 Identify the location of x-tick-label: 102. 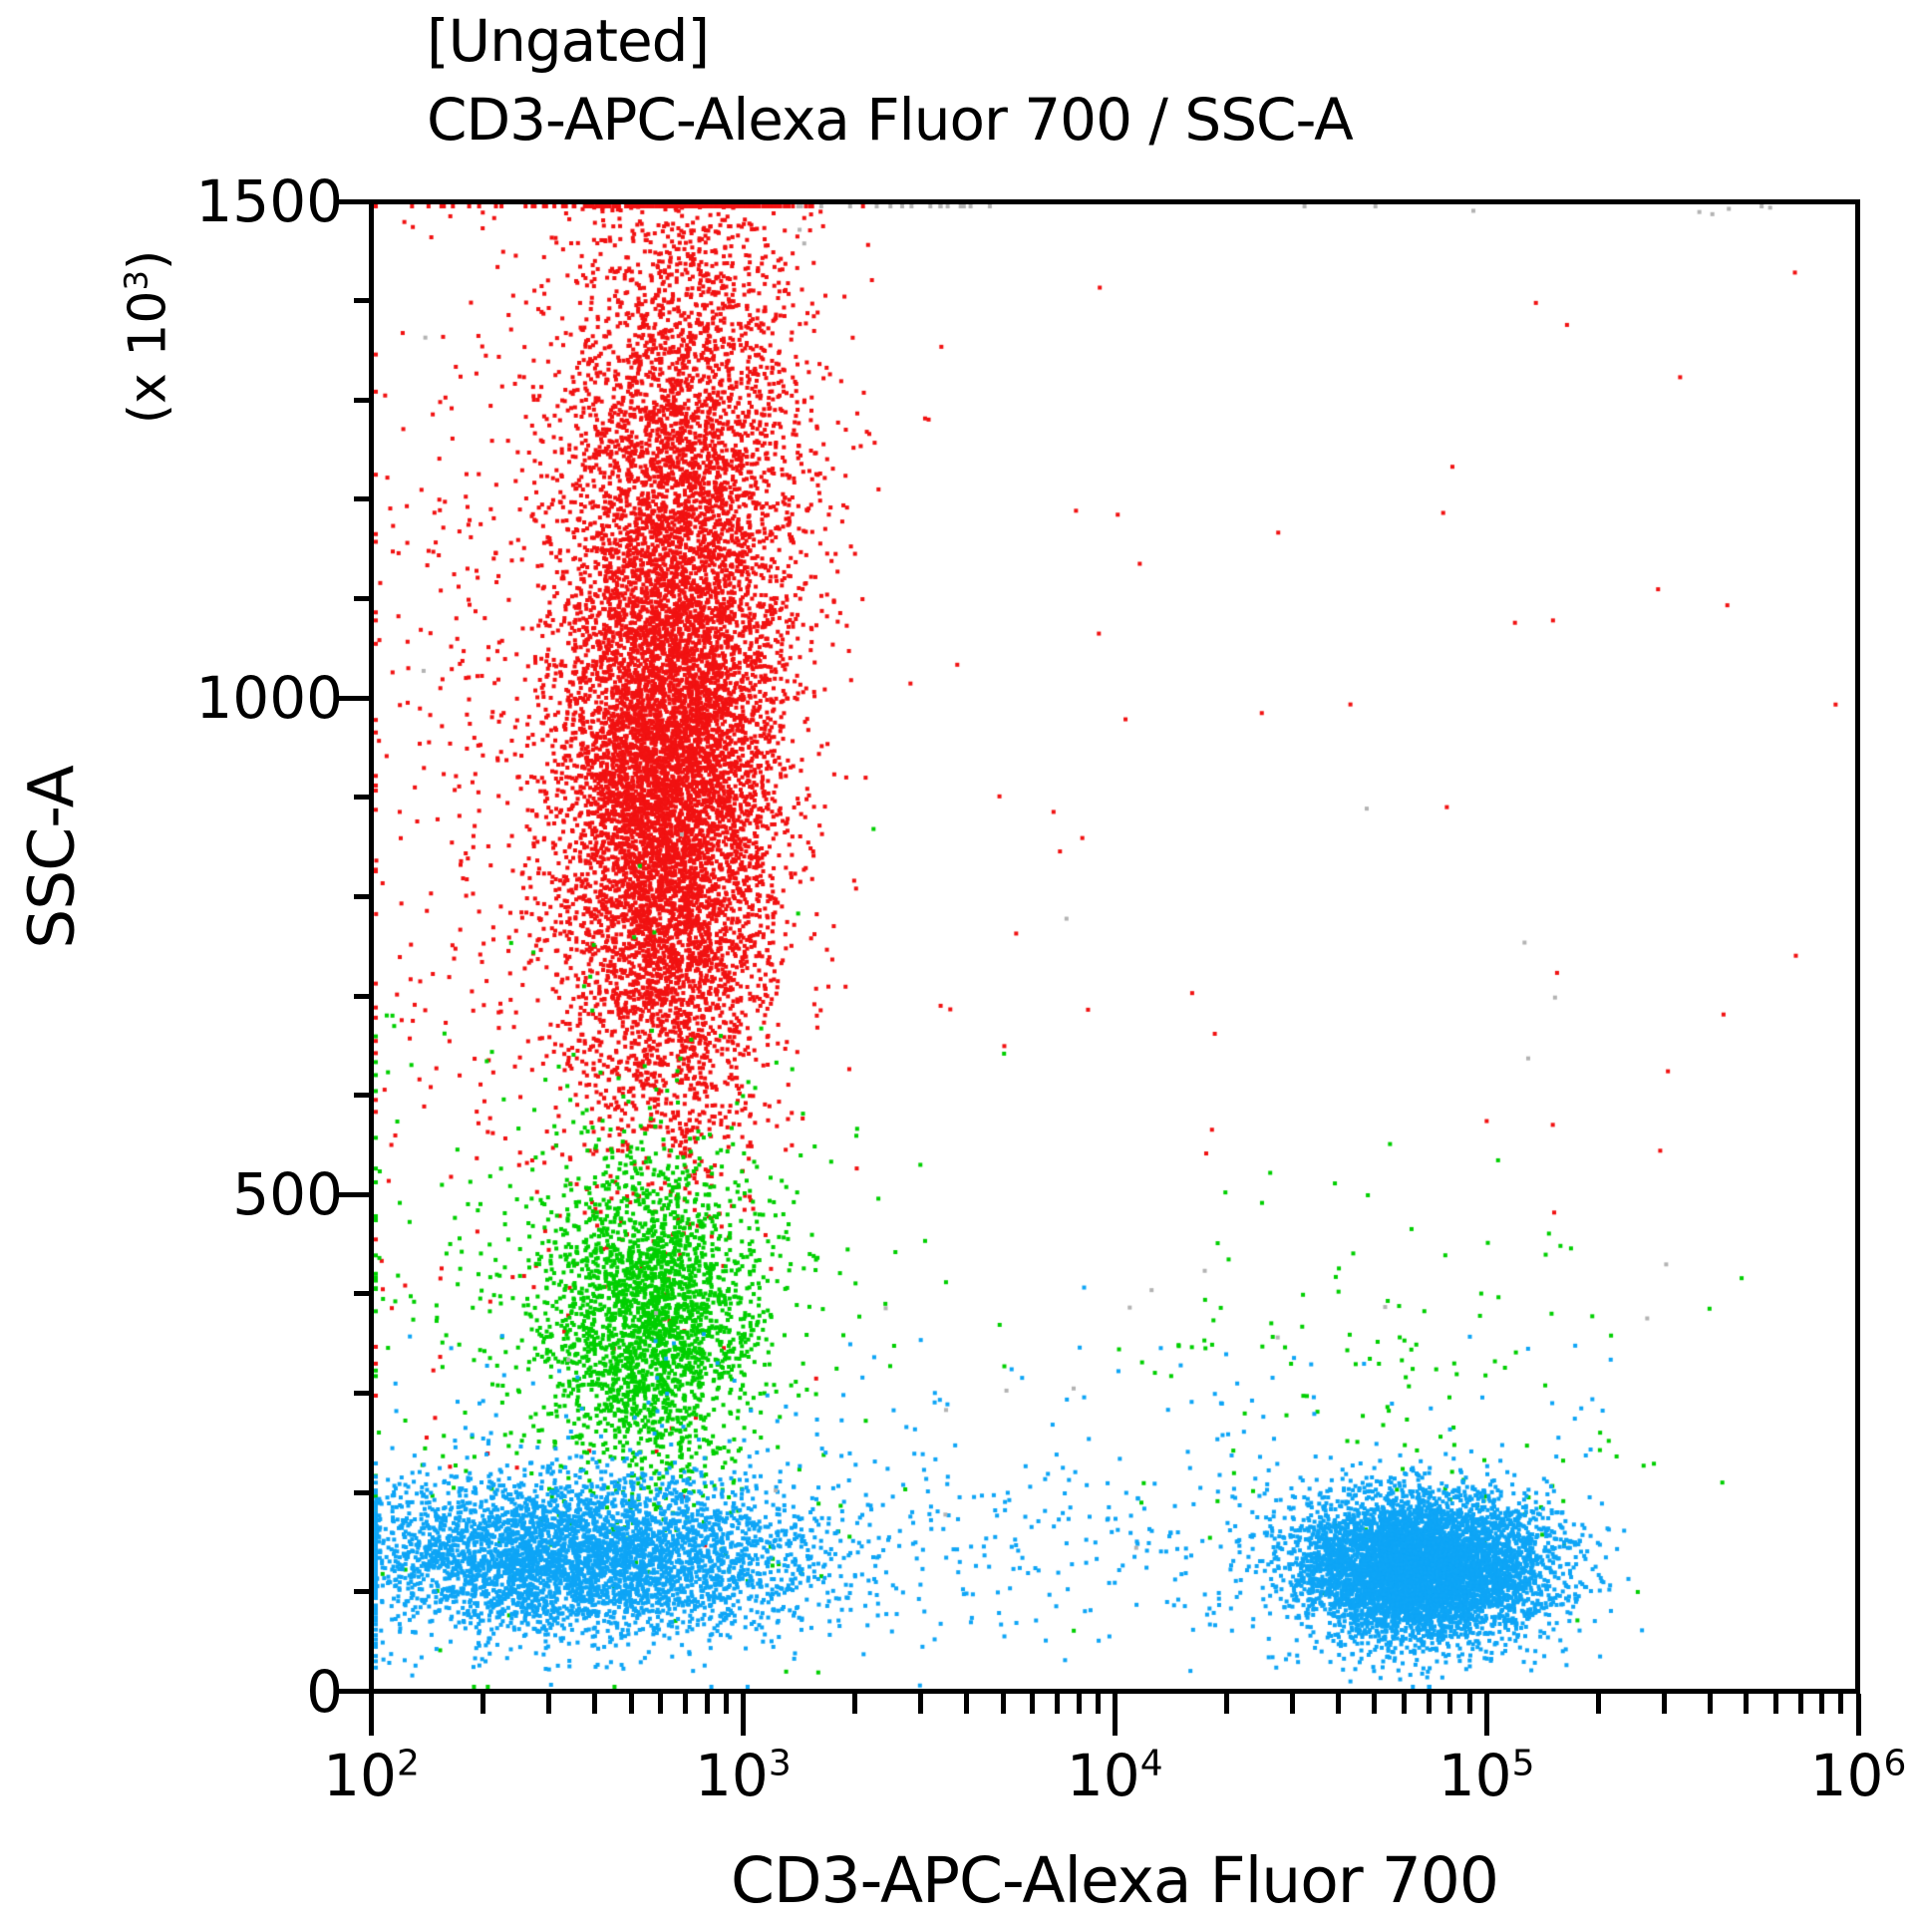
(371, 1775).